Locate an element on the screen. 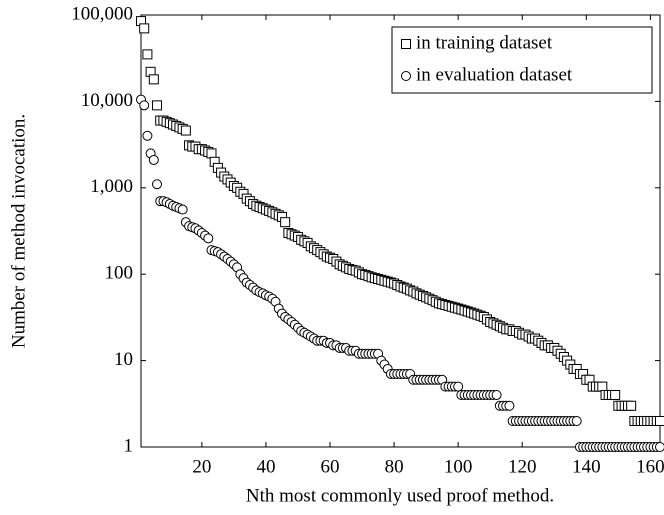 The image size is (664, 515). x-tick-label: 40 is located at coordinates (265, 466).